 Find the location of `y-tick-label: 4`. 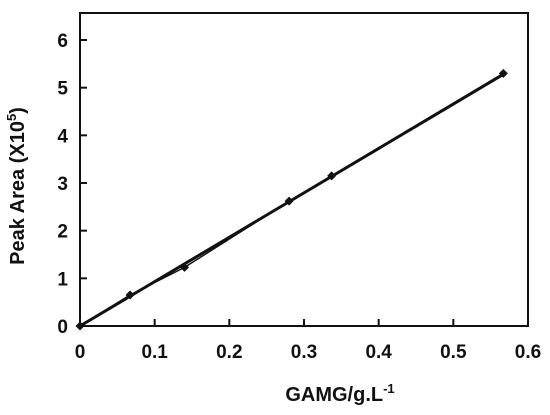

y-tick-label: 4 is located at coordinates (62, 136).